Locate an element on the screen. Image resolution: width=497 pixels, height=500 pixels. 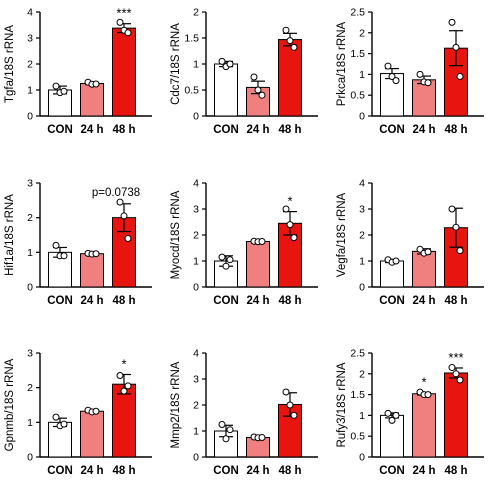
y-axis-label: Gpnmb/18S rRNA is located at coordinates (10, 404).